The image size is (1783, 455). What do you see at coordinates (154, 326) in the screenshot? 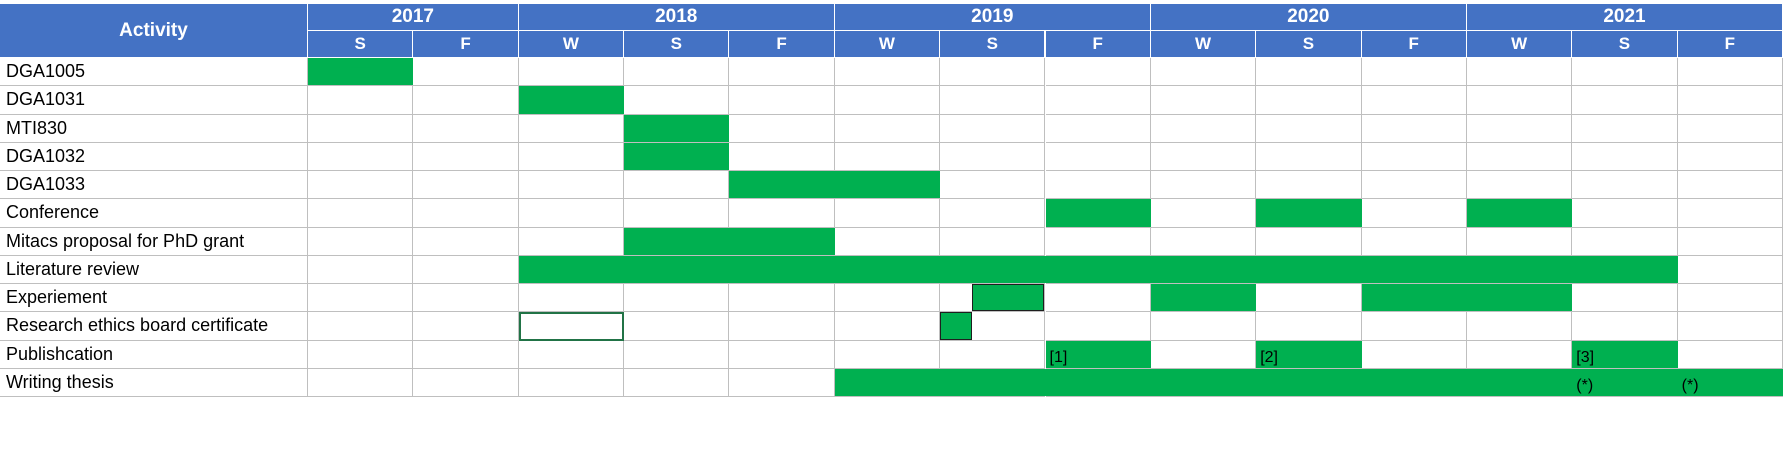
I see `activity-label: Research ethics board certificate` at bounding box center [154, 326].